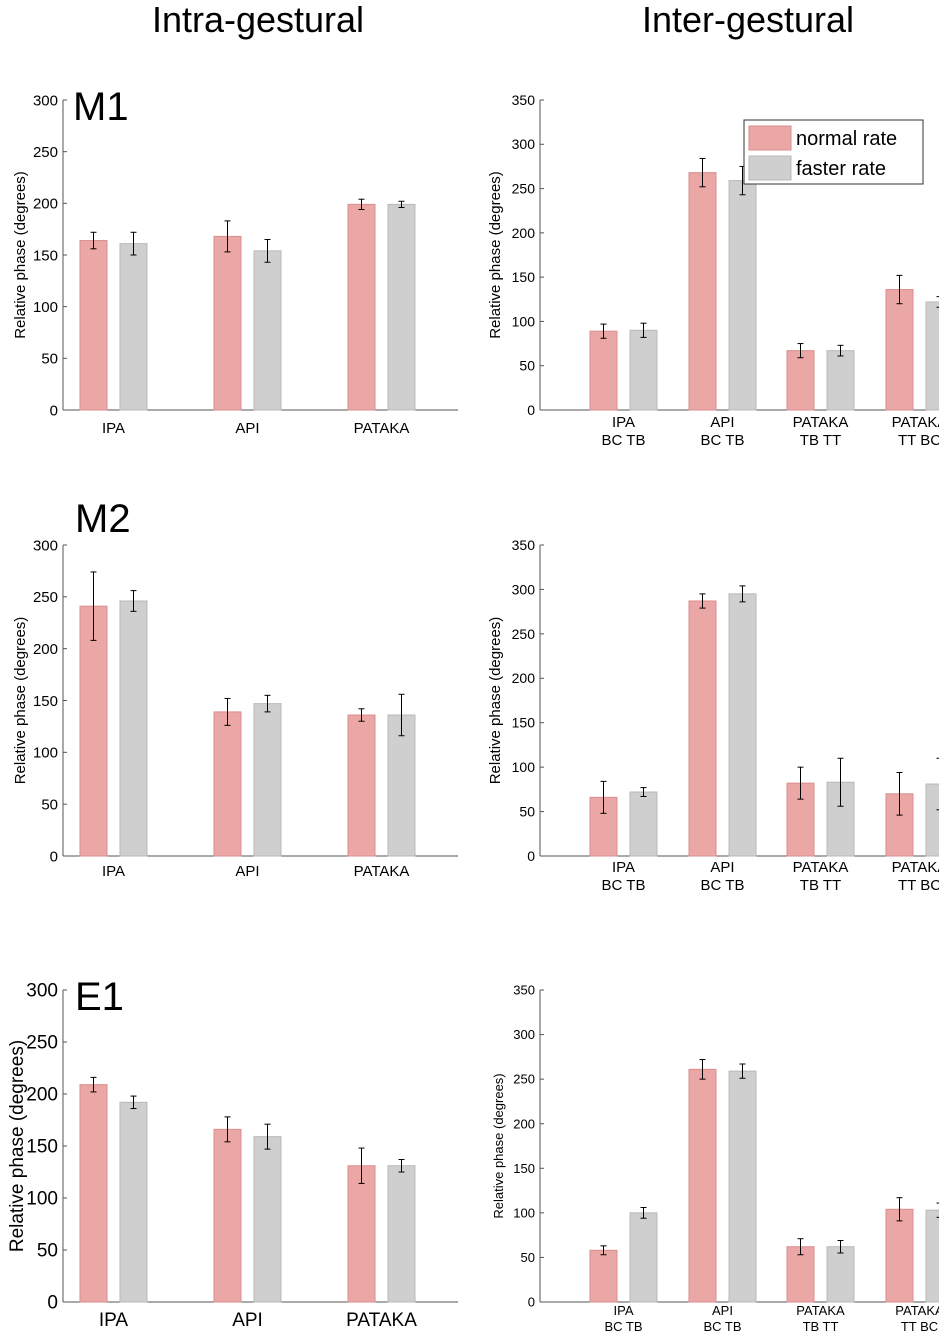 The image size is (939, 1339). What do you see at coordinates (258, 20) in the screenshot?
I see `column-title-intra: Intra-gestural` at bounding box center [258, 20].